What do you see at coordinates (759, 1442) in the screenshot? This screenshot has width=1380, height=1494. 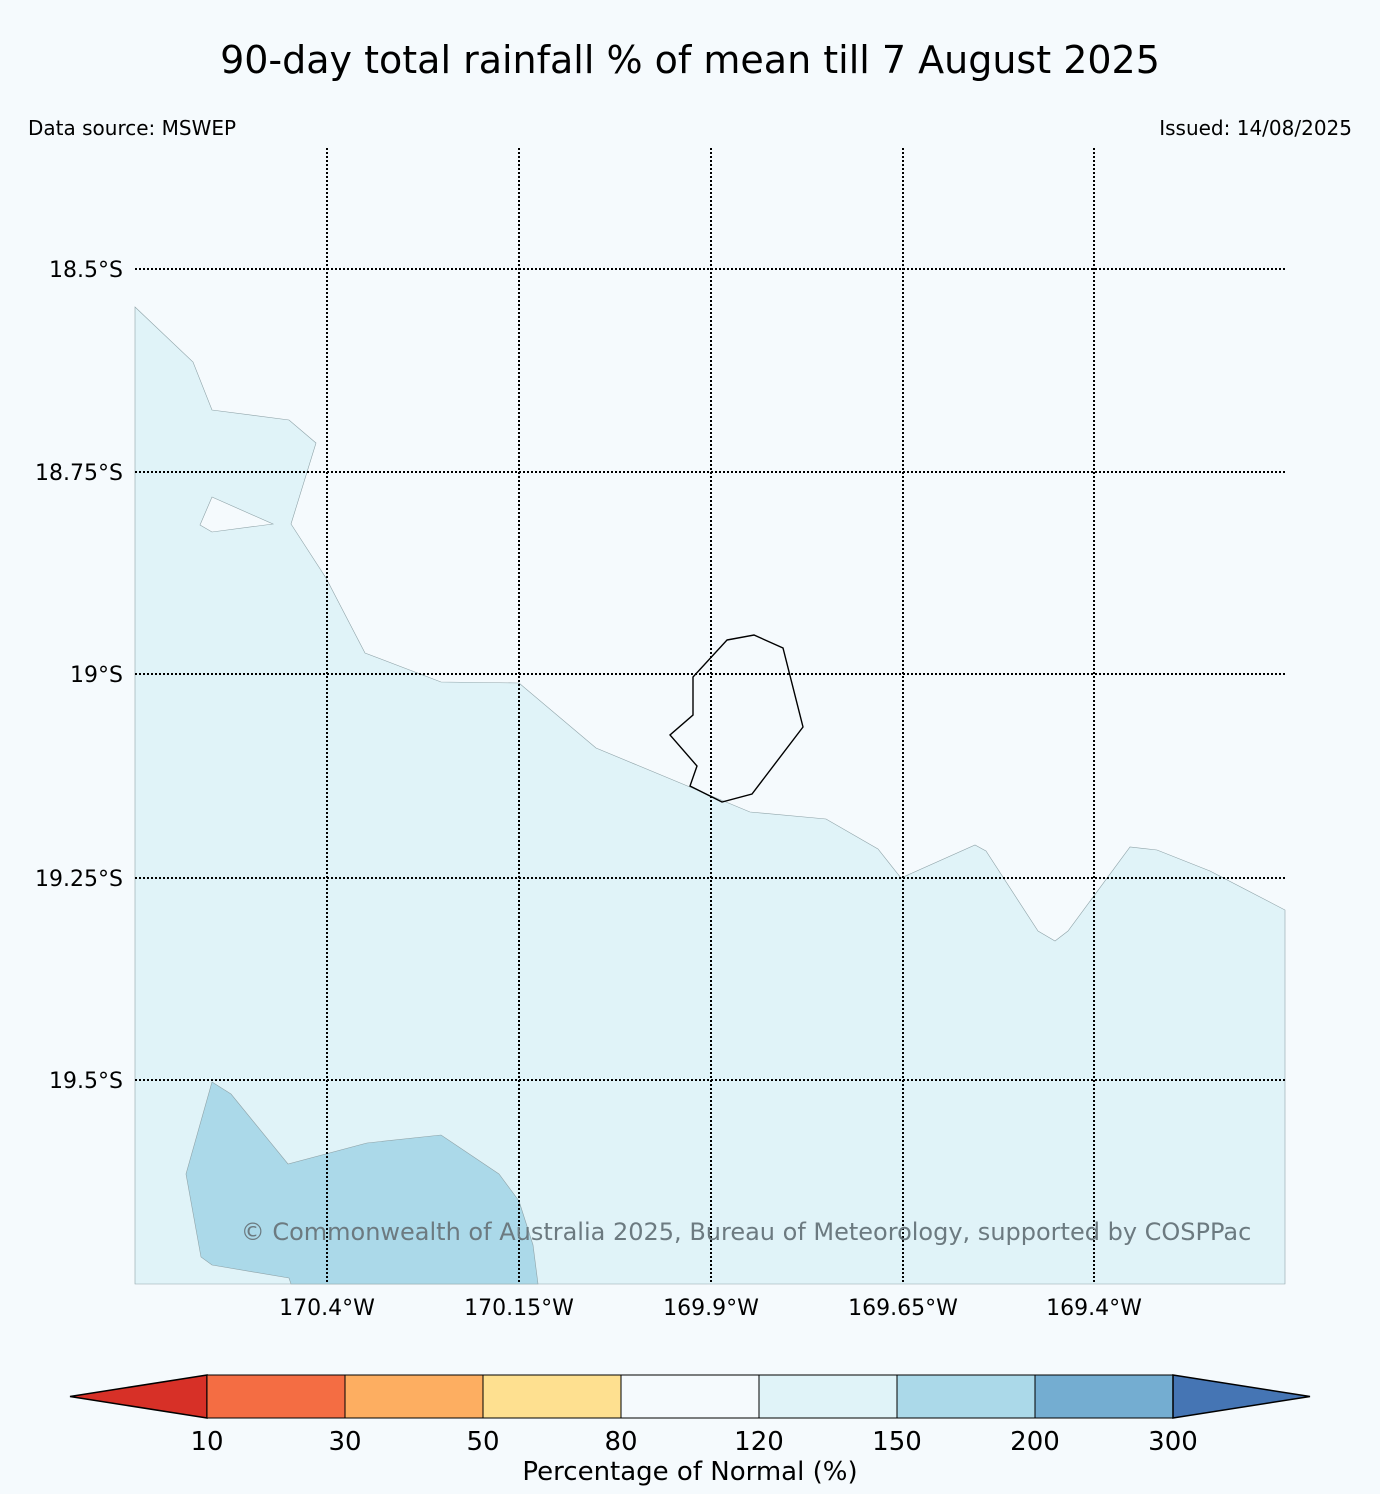 I see `colorbar-tick-label: 120` at bounding box center [759, 1442].